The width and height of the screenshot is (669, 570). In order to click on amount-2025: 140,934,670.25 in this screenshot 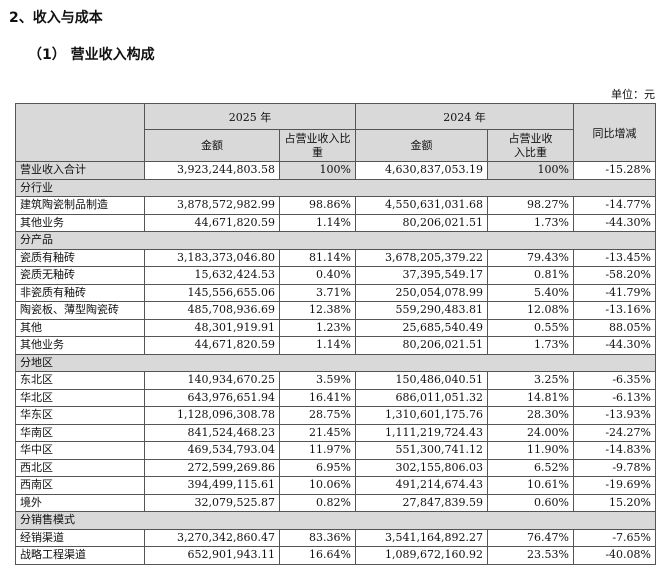, I will do `click(212, 380)`.